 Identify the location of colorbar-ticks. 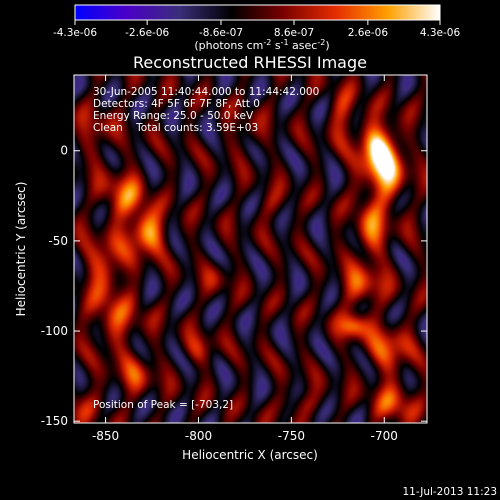
(257, 22).